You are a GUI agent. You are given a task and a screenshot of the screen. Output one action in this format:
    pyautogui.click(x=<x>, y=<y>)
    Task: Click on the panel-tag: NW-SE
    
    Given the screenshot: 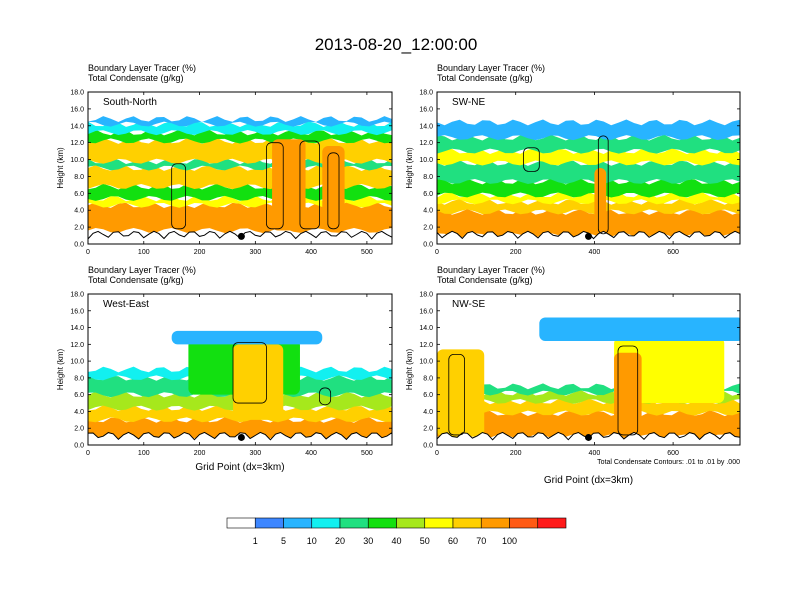 What is the action you would take?
    pyautogui.click(x=468, y=304)
    